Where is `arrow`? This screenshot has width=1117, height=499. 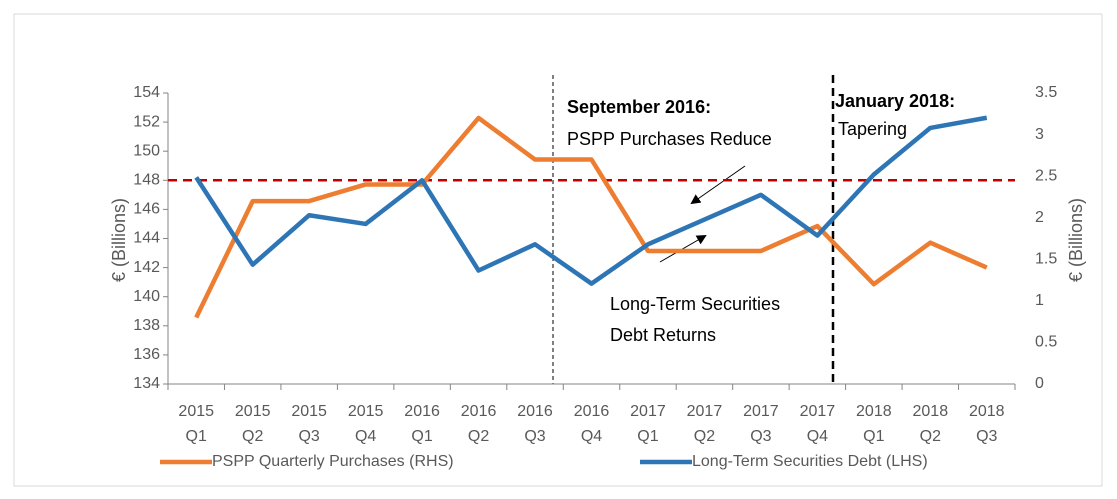 arrow is located at coordinates (718, 185).